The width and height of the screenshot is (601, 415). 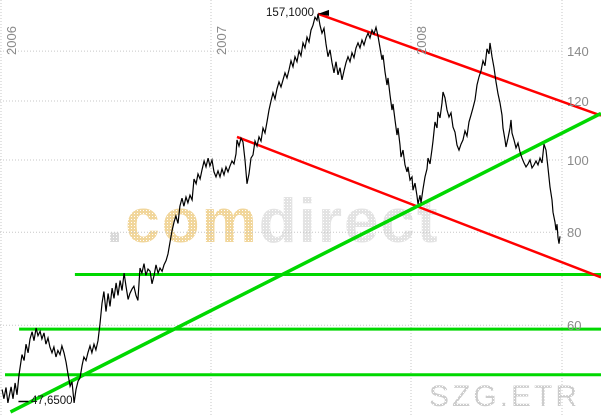 I want to click on price-axis-label-140: 140, so click(x=578, y=51).